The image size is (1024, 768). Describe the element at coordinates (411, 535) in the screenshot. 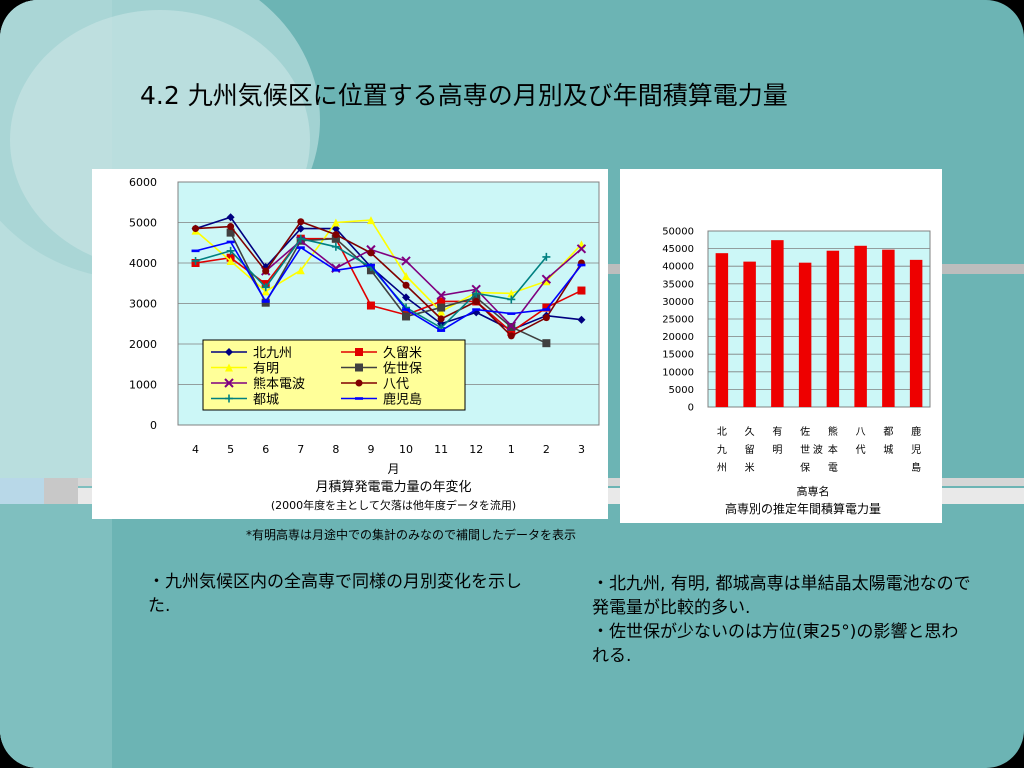

I see `footnote: *有明高専は月途中での集計のみなので補間したデータを表示` at that location.